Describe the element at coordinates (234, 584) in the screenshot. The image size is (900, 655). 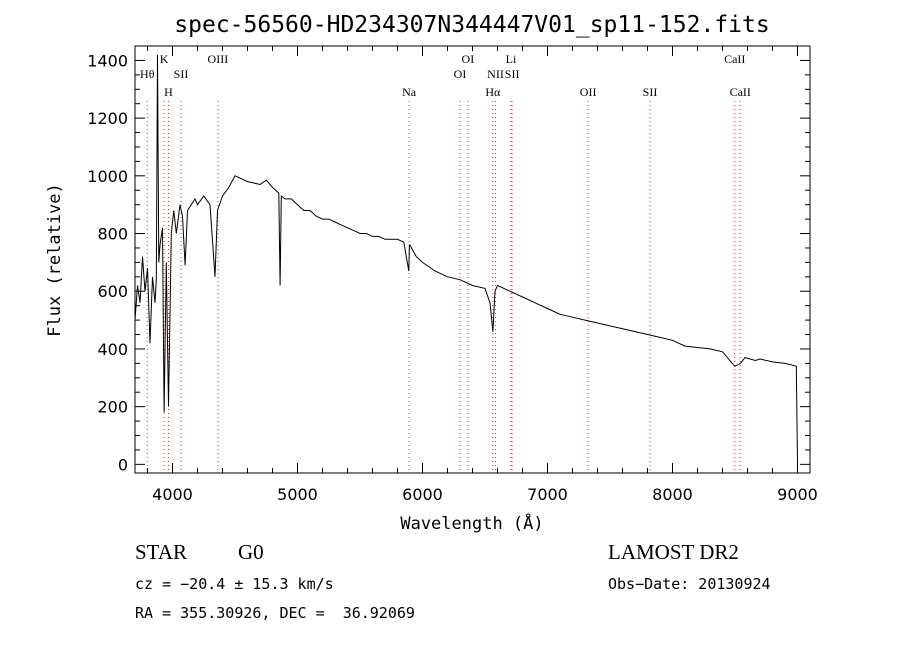
I see `redshift-velocity: cz = −20.4 ± 15.3 km/s` at that location.